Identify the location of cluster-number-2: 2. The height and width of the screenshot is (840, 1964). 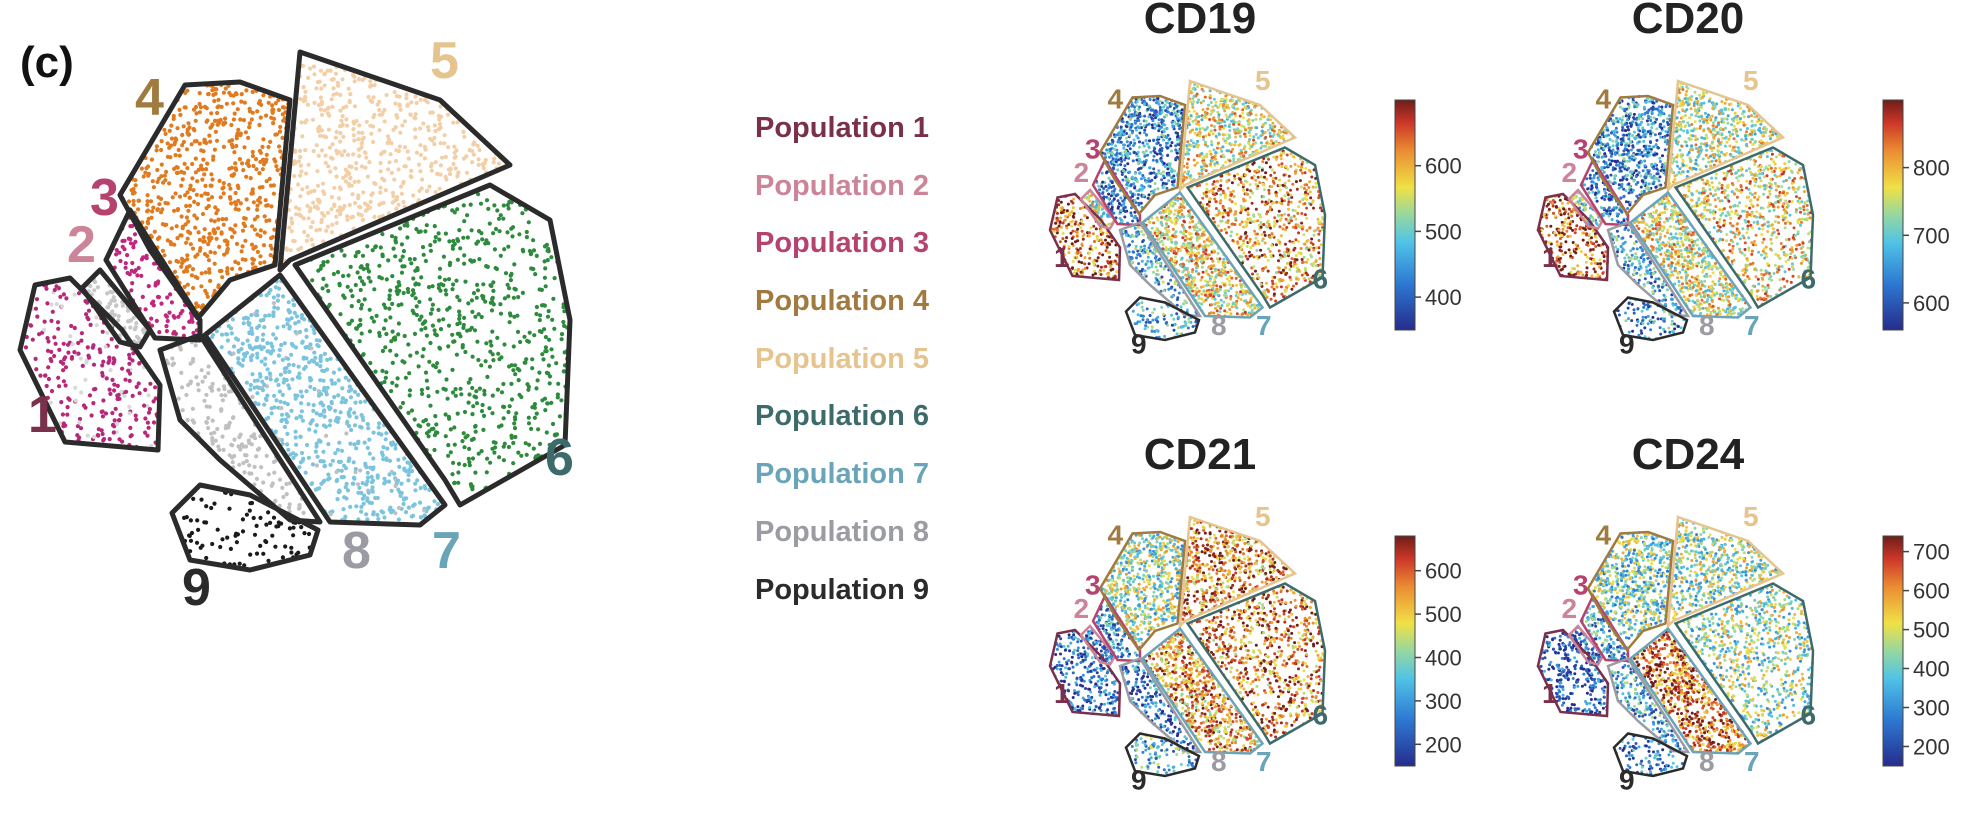
(81, 245).